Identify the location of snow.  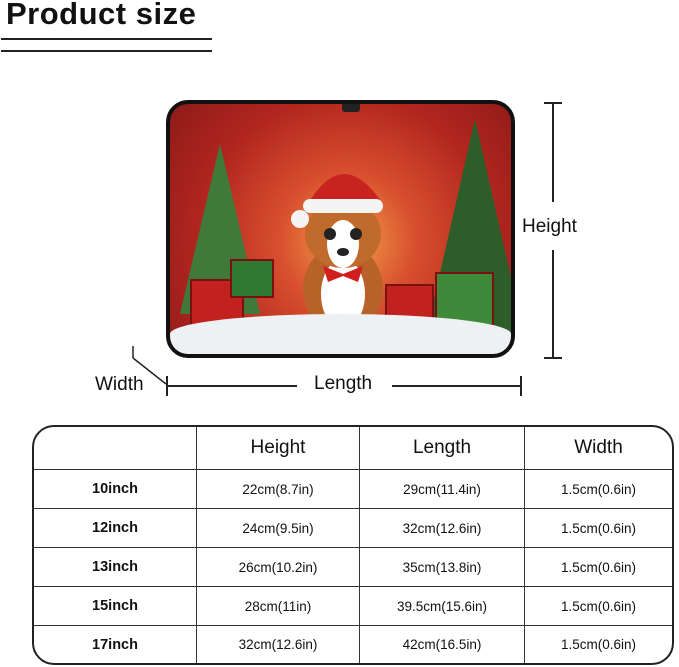
(340, 334).